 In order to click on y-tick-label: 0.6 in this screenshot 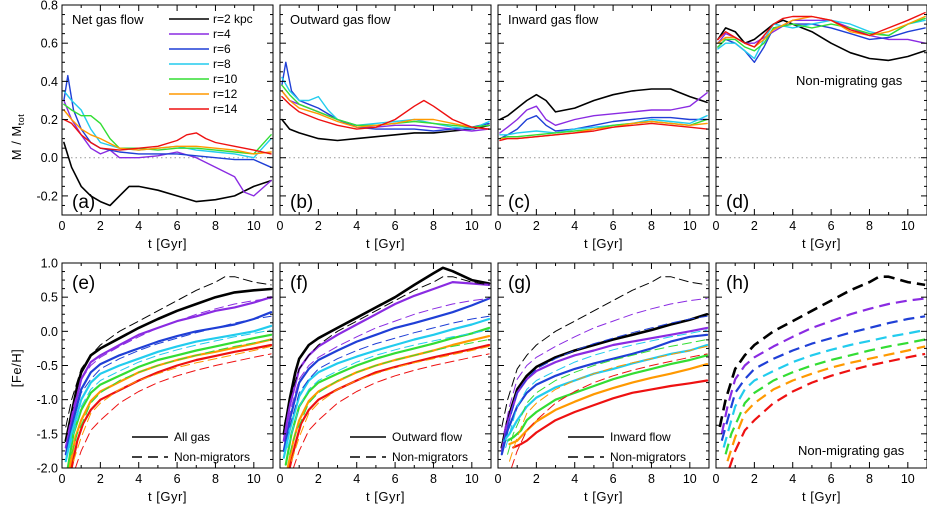, I will do `click(49, 44)`.